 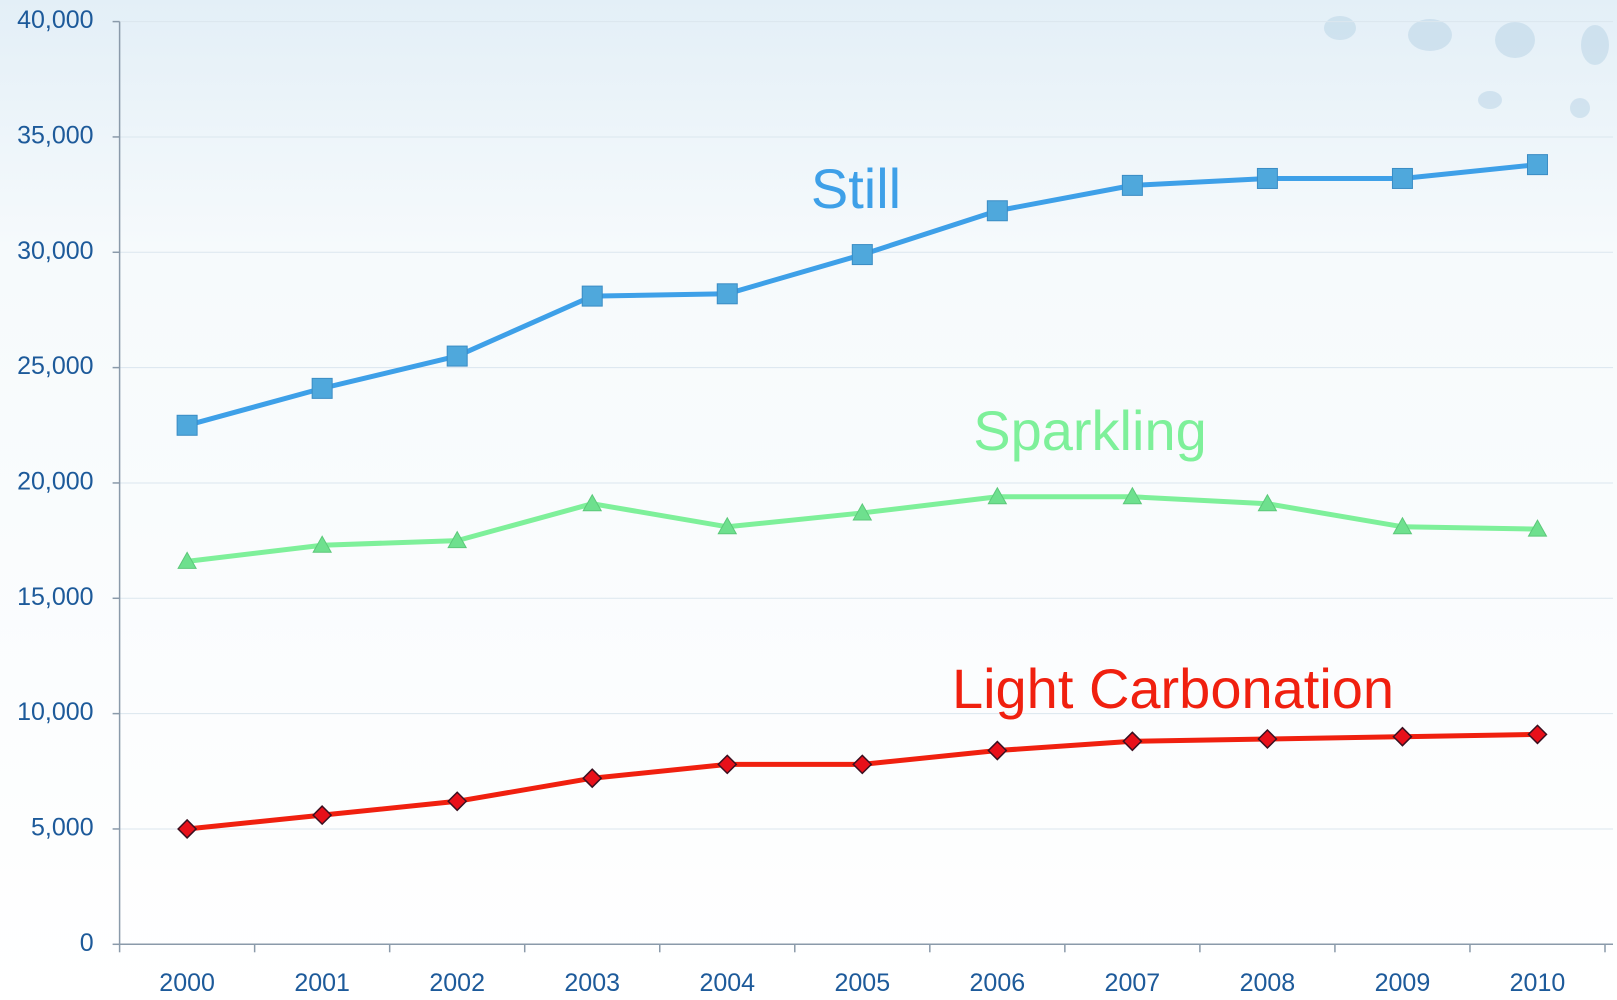 I want to click on y-tick-label: 30,000, so click(x=55, y=251).